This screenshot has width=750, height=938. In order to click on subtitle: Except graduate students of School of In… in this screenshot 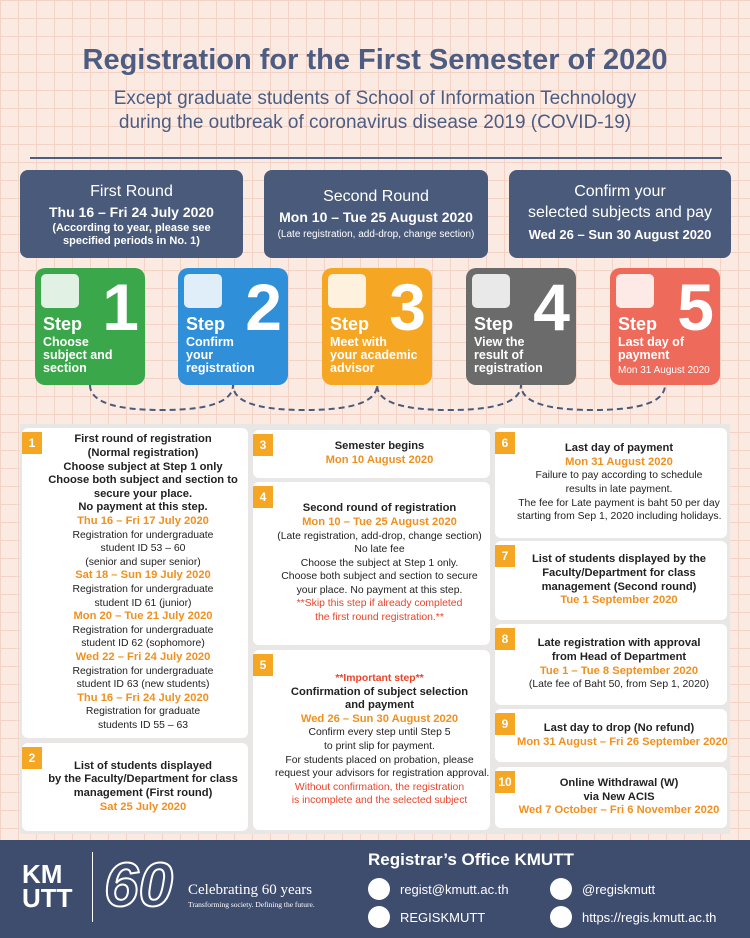, I will do `click(375, 98)`.